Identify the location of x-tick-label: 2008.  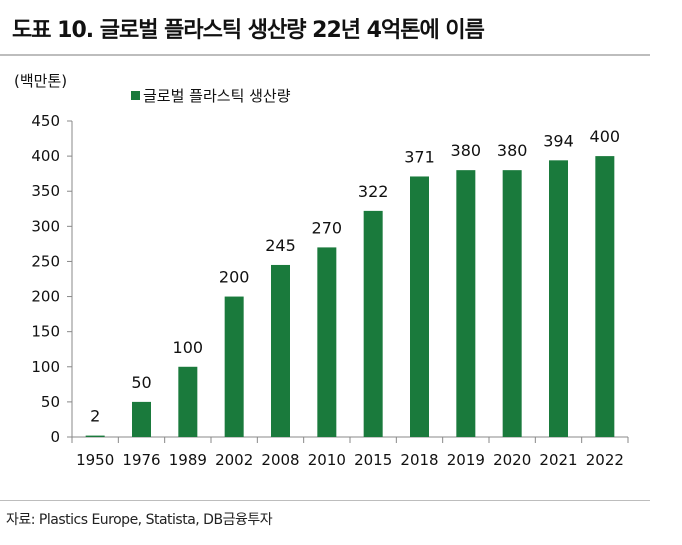
(280, 460).